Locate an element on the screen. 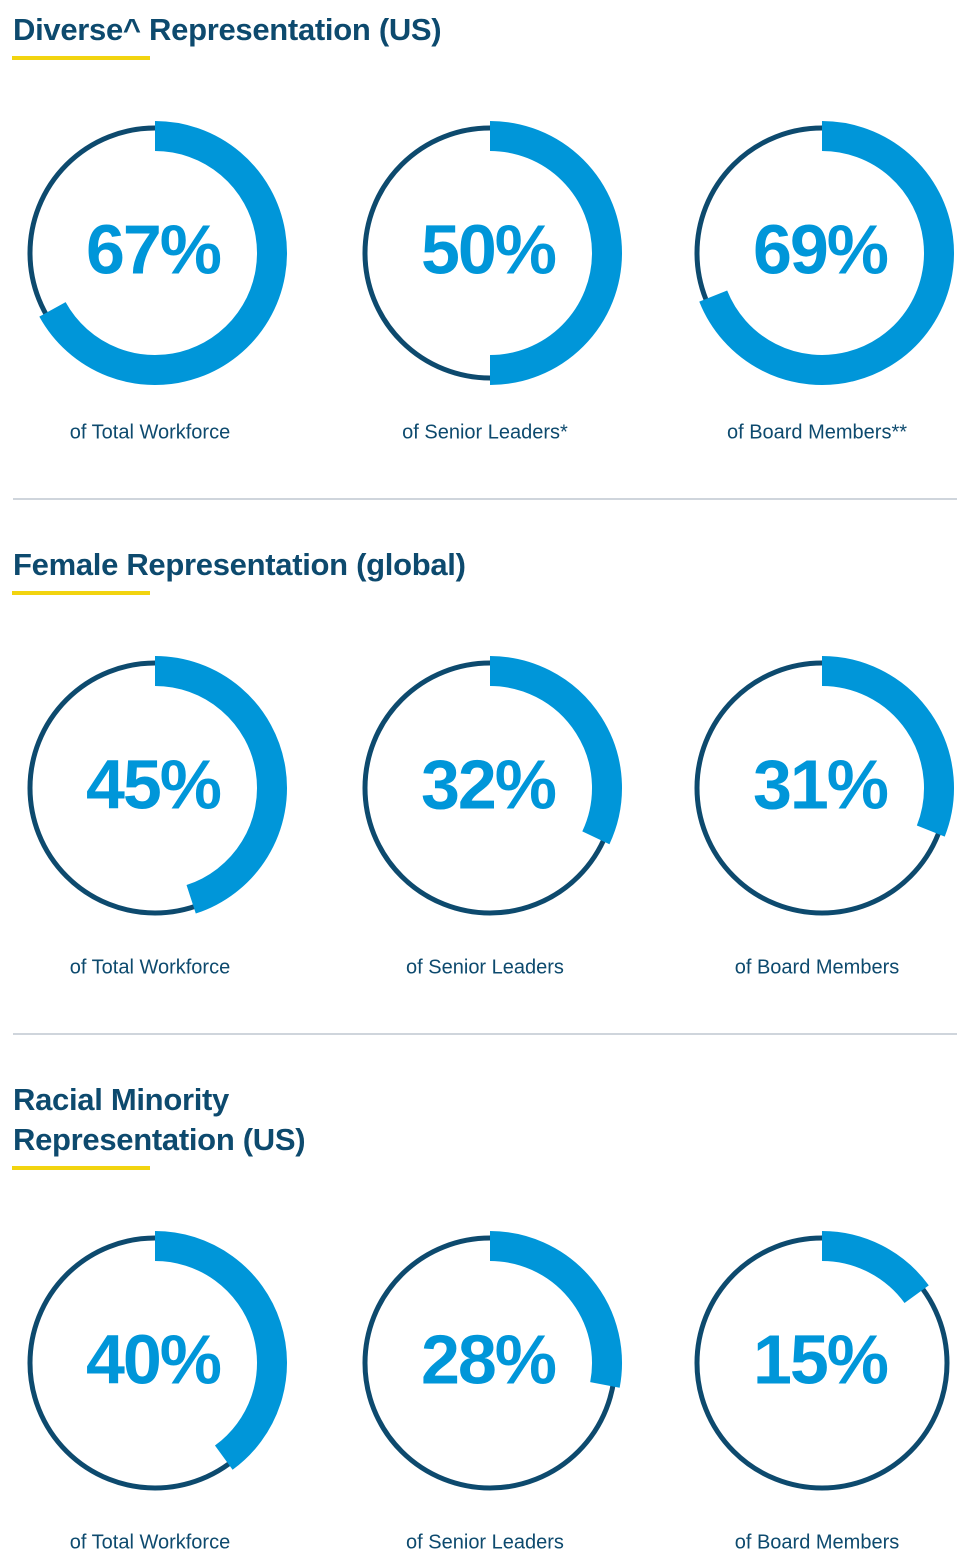 The image size is (970, 1559). gauge-value: 50% is located at coordinates (488, 249).